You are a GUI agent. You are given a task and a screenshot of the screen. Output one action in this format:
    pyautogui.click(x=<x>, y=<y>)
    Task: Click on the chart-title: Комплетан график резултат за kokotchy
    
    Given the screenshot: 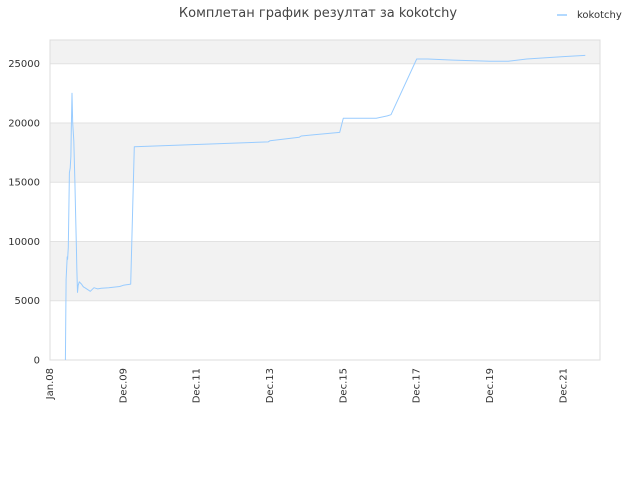 What is the action you would take?
    pyautogui.click(x=318, y=13)
    